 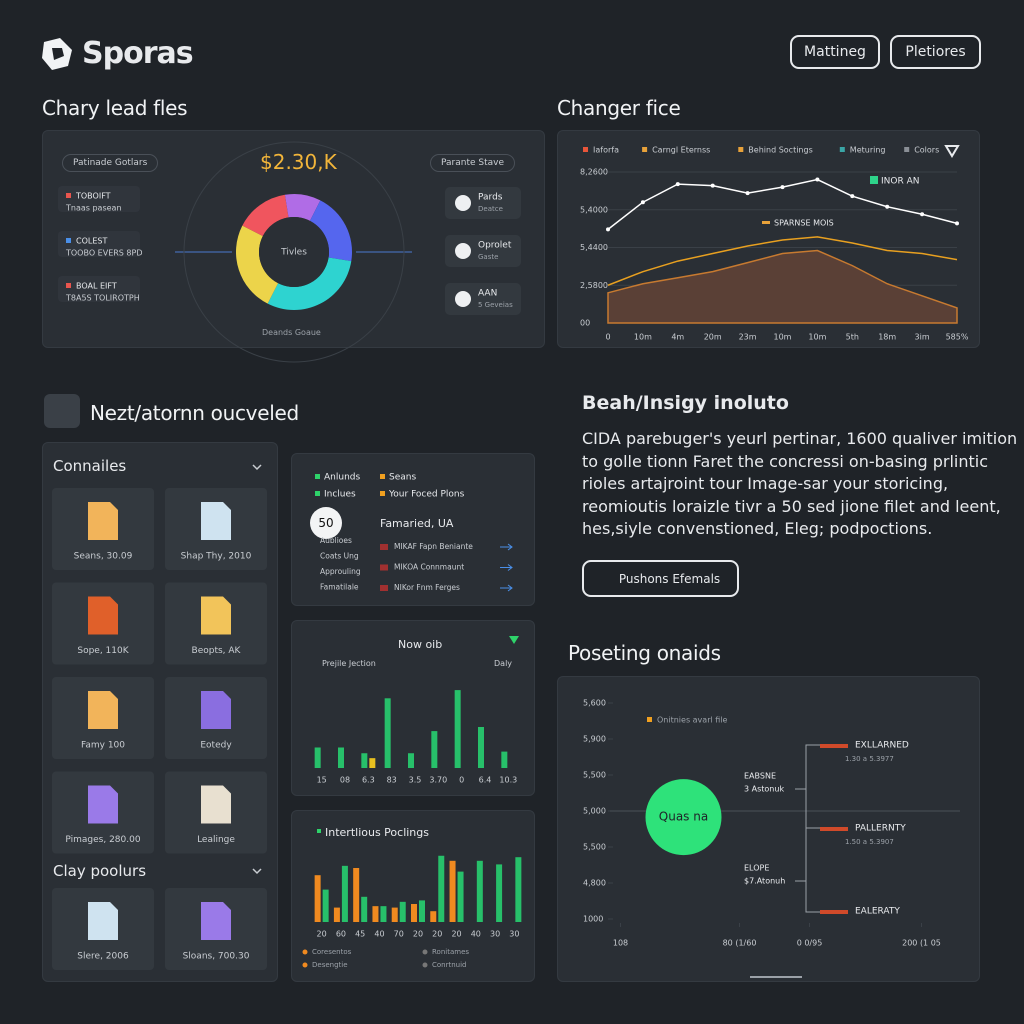 I want to click on heading-pill: Patinade Gotlars, so click(x=110, y=163).